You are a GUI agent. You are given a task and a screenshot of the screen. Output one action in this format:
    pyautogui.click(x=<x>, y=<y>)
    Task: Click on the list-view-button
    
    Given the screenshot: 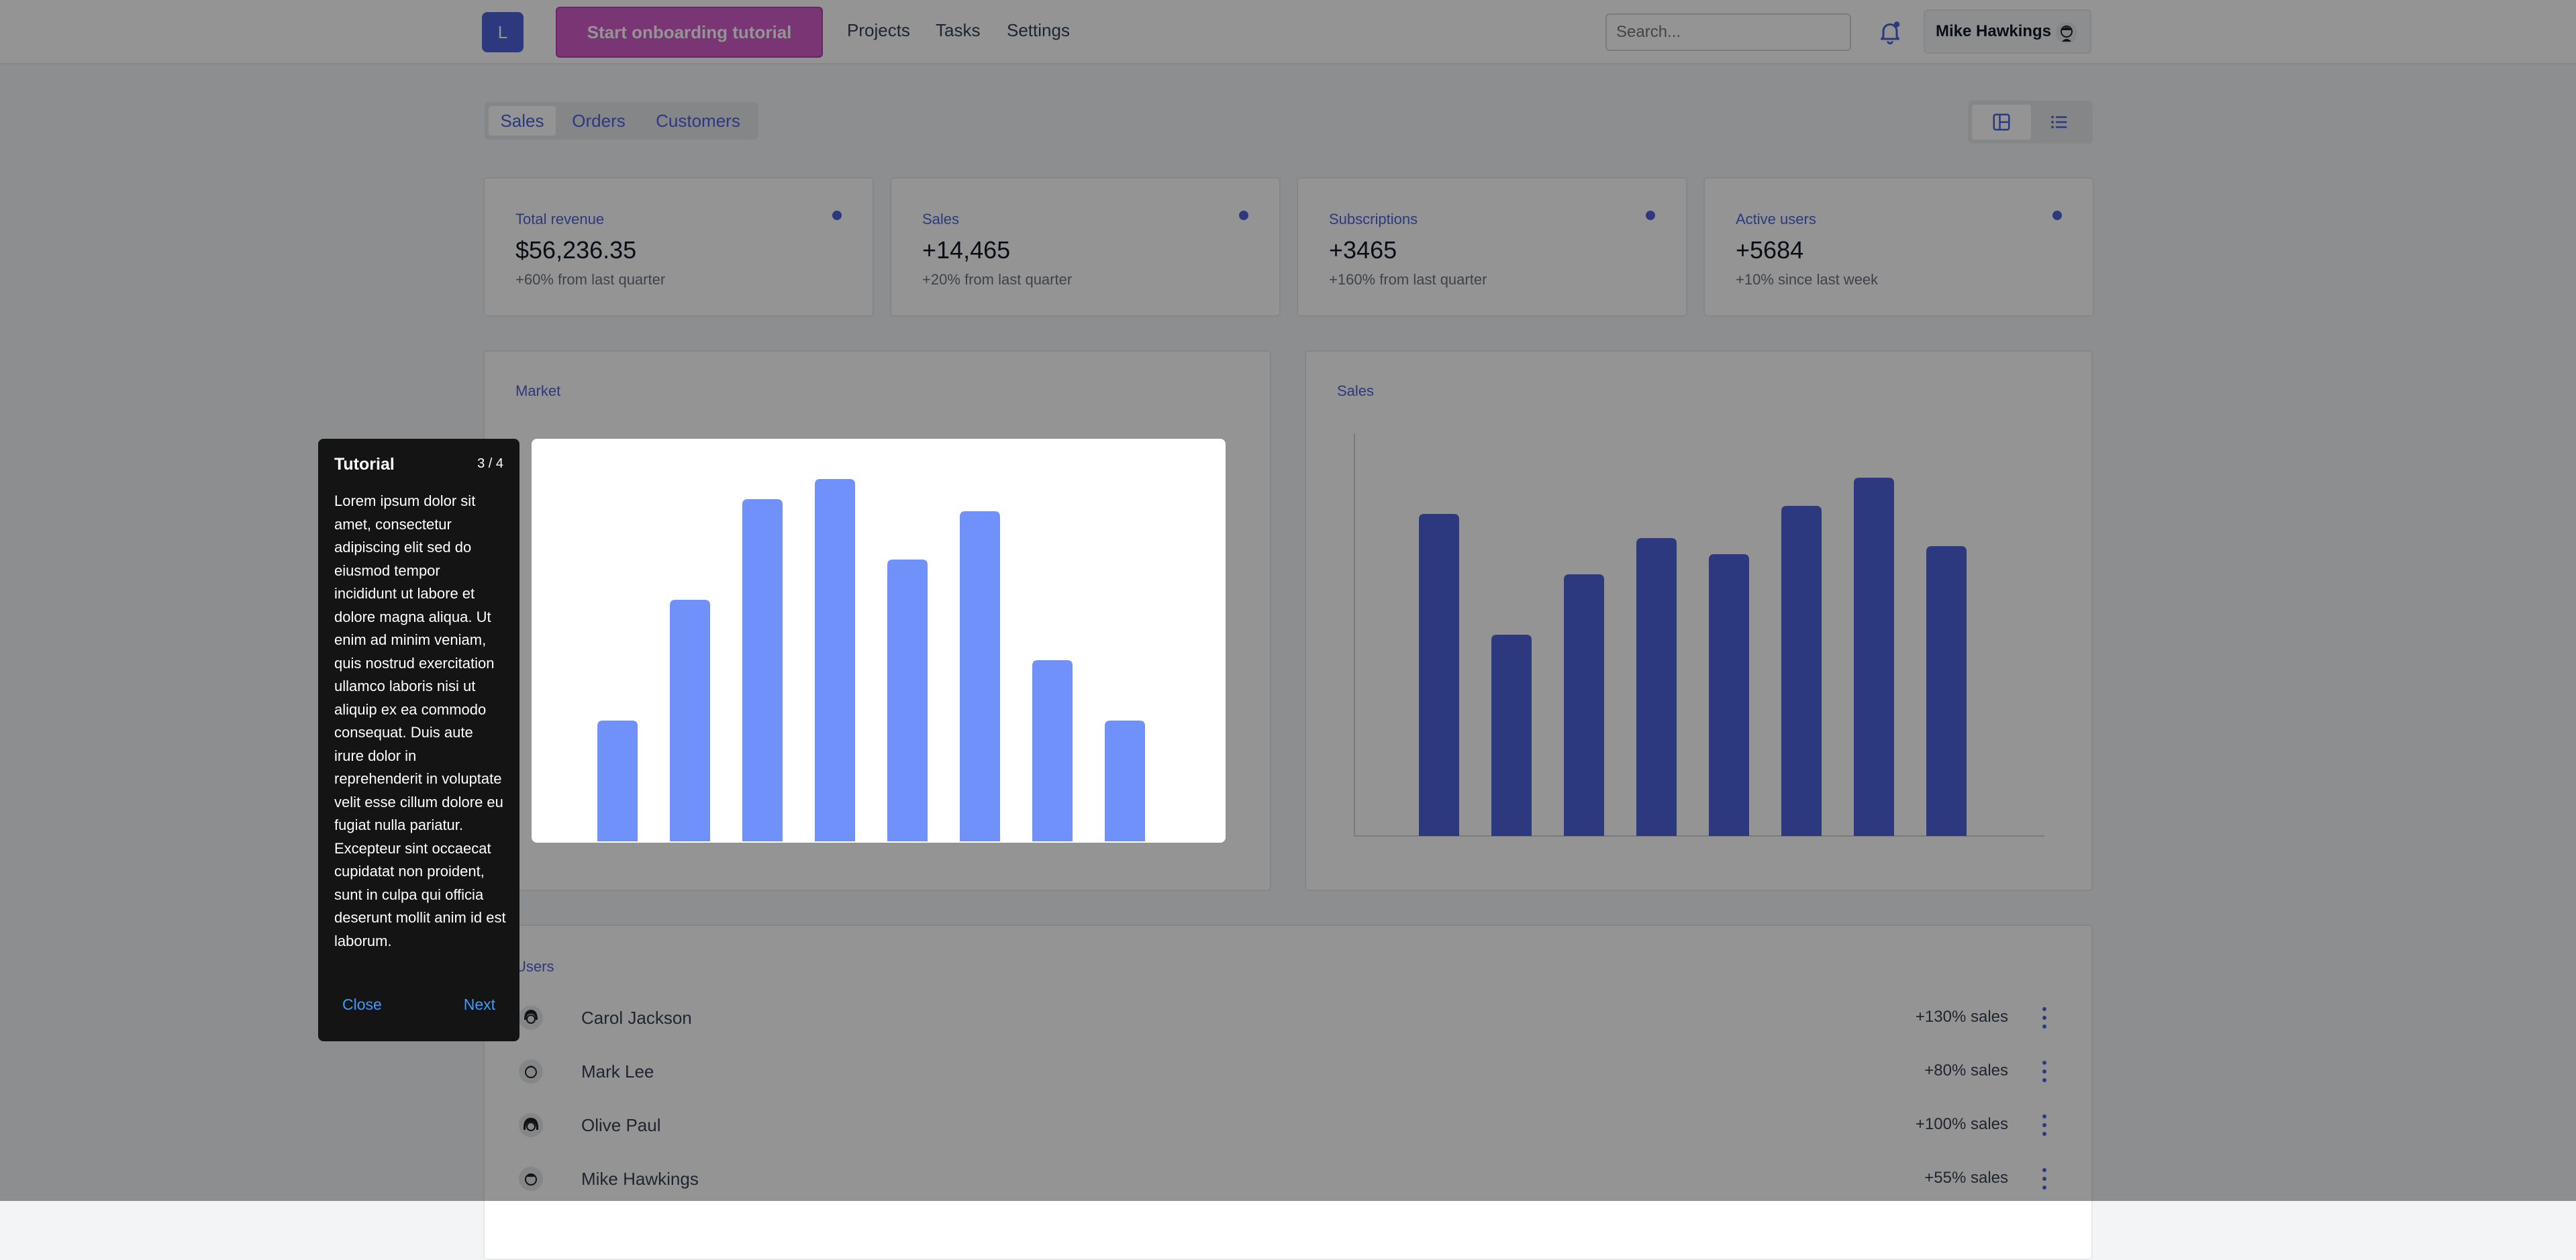 What is the action you would take?
    pyautogui.click(x=2059, y=123)
    